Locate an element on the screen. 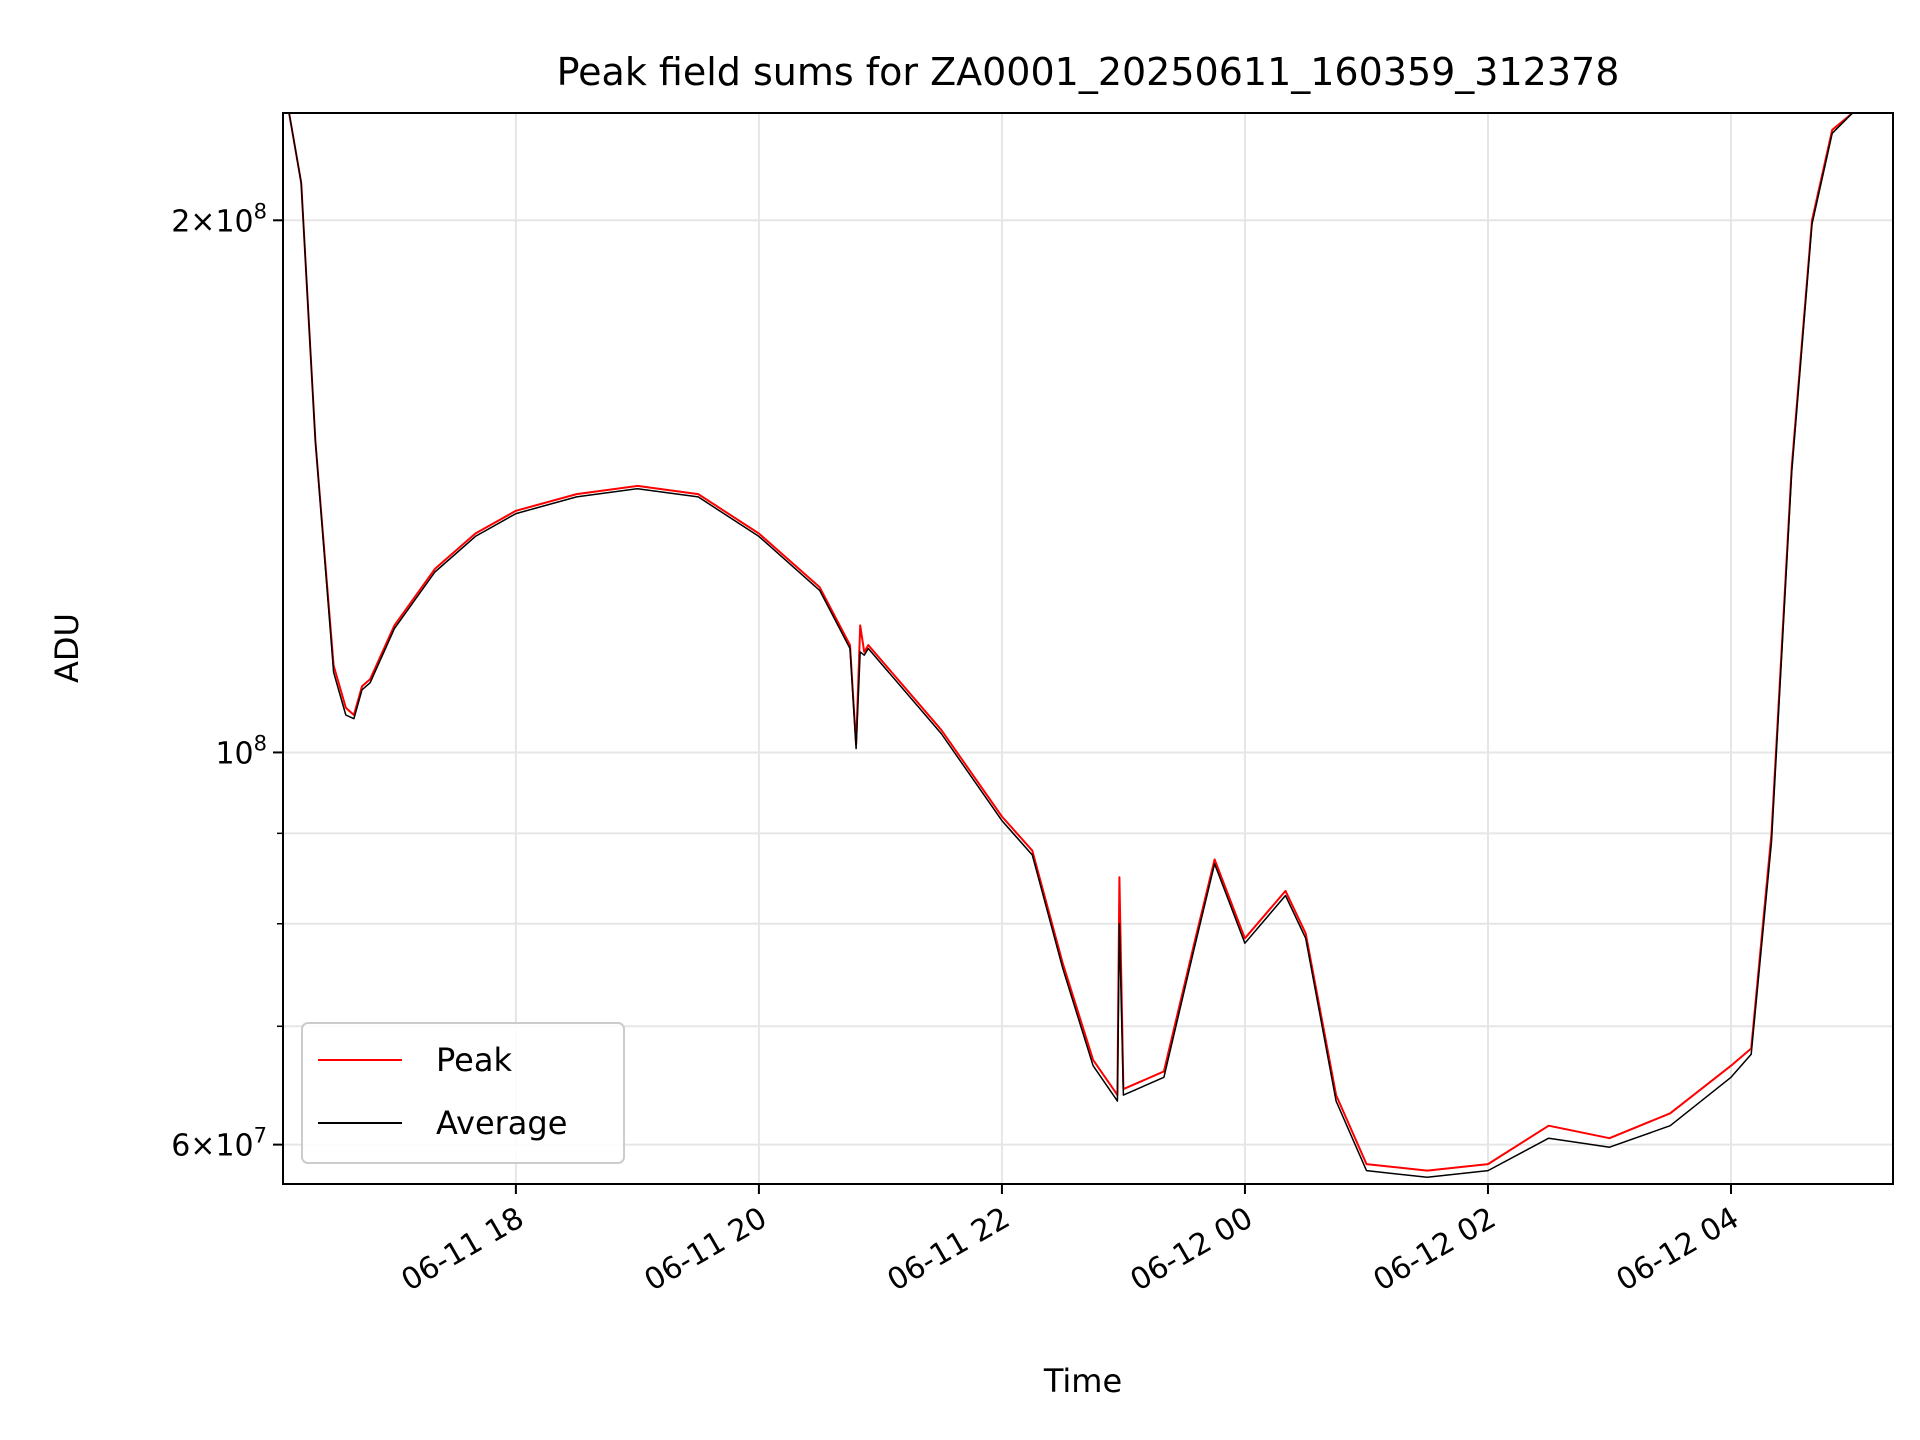 The width and height of the screenshot is (1920, 1440). legend: Peak Average is located at coordinates (463, 1093).